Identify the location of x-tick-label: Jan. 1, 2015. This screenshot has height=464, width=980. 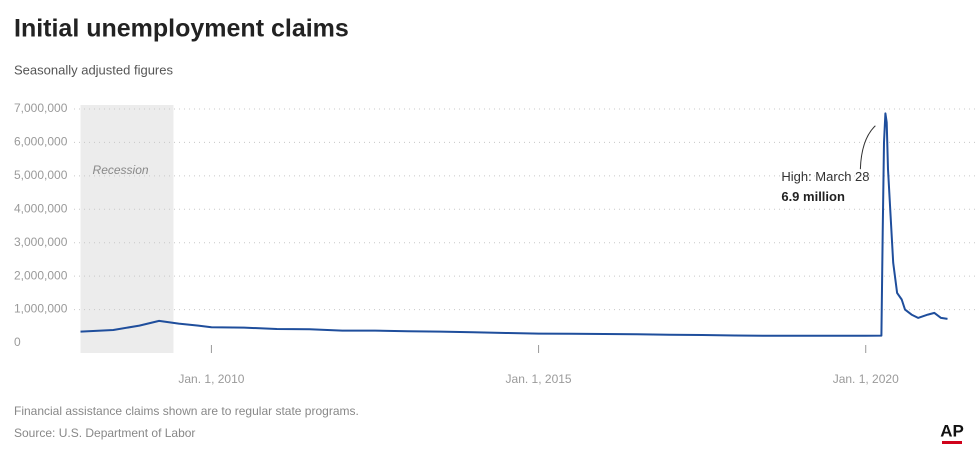
(539, 379).